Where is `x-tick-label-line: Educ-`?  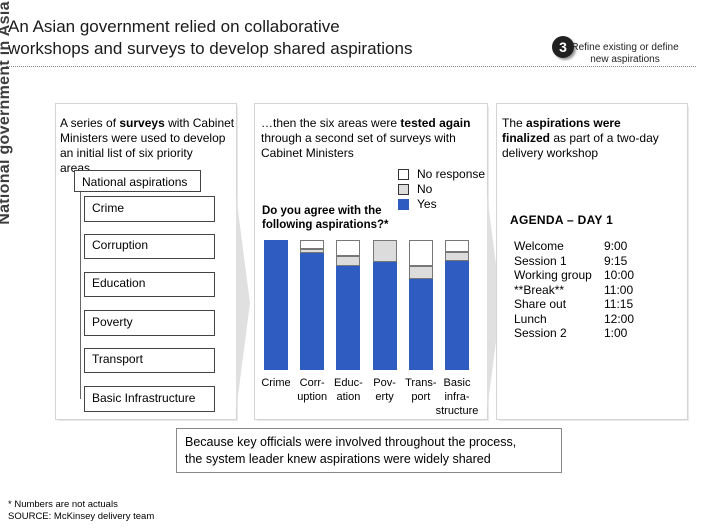
x-tick-label-line: Educ- is located at coordinates (348, 383).